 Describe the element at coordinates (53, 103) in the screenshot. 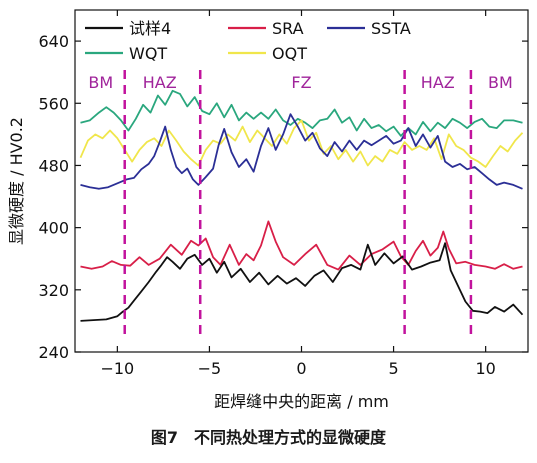

I see `y-tick-label: 560` at that location.